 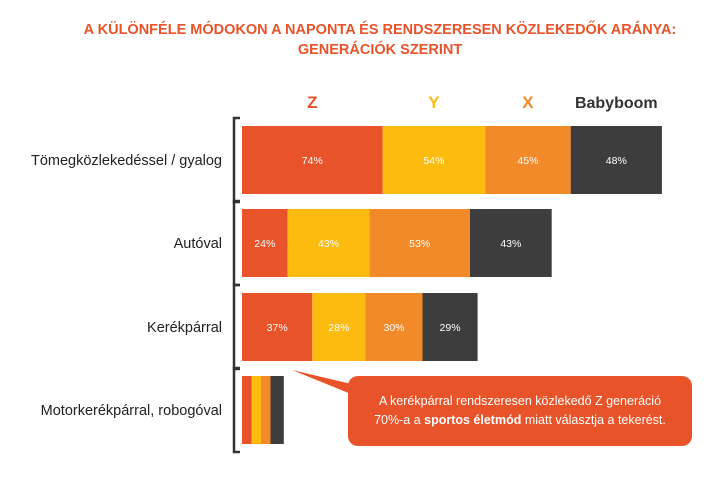 I want to click on bar-tomegkozlekedessel-gyalog-y, so click(x=434, y=160).